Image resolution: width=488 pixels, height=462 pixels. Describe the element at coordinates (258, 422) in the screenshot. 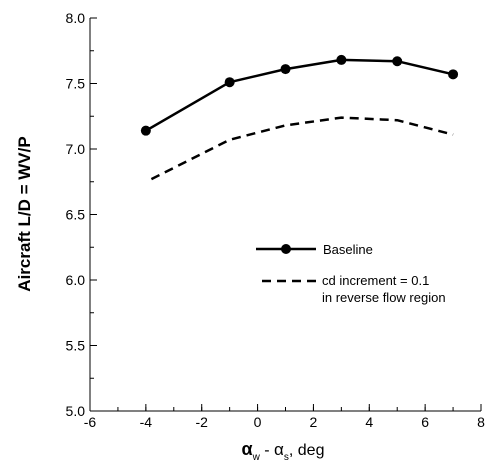

I see `x-tick-label: 0` at that location.